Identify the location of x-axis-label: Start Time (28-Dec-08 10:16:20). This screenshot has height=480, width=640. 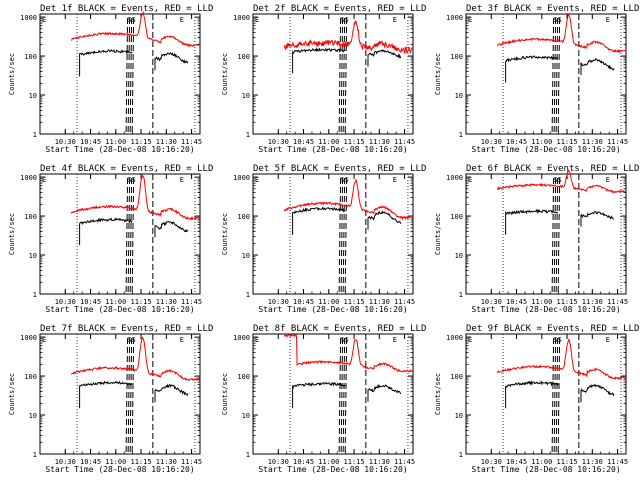
(332, 309).